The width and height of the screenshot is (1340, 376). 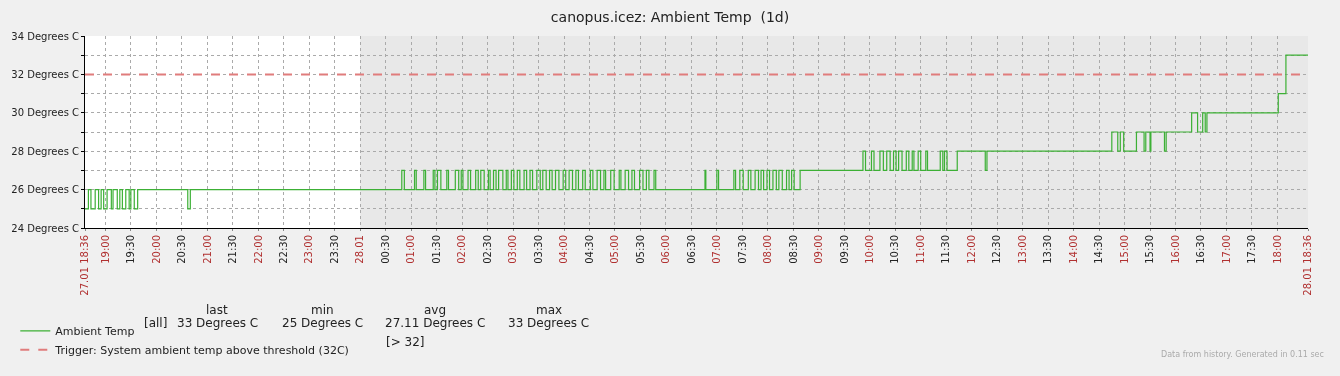 I want to click on x-tick-label: 09:00, so click(x=819, y=249).